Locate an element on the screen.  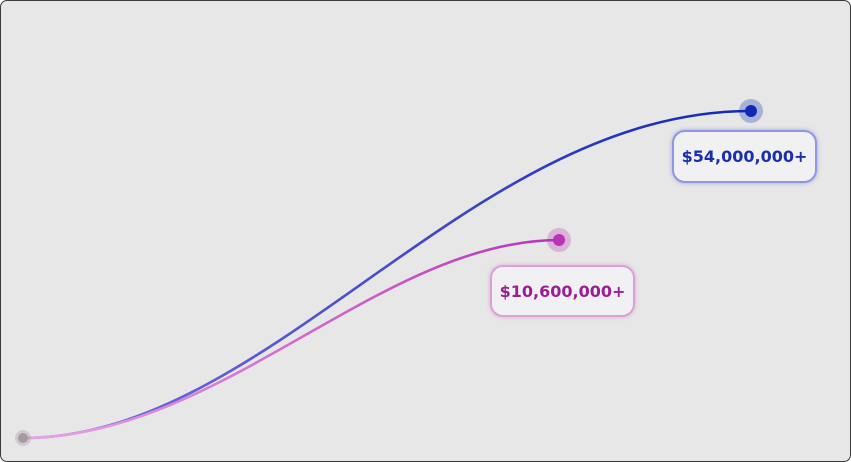
series-0-value-label: $54,000,000+ is located at coordinates (744, 156).